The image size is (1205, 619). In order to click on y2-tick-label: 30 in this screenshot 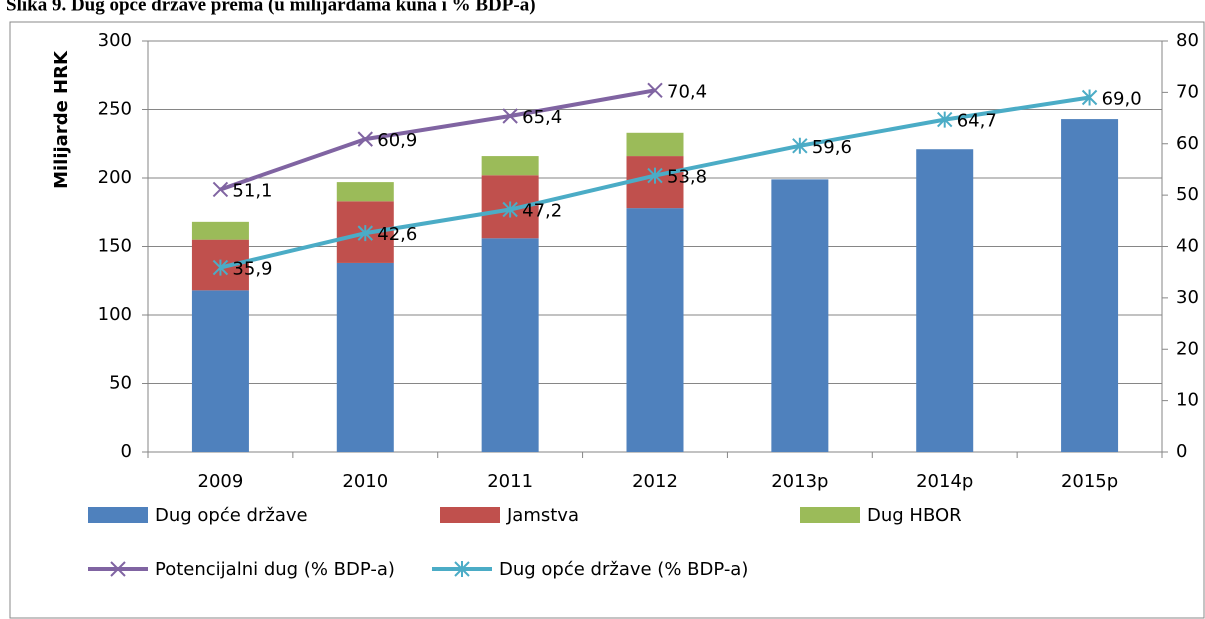, I will do `click(1187, 297)`.